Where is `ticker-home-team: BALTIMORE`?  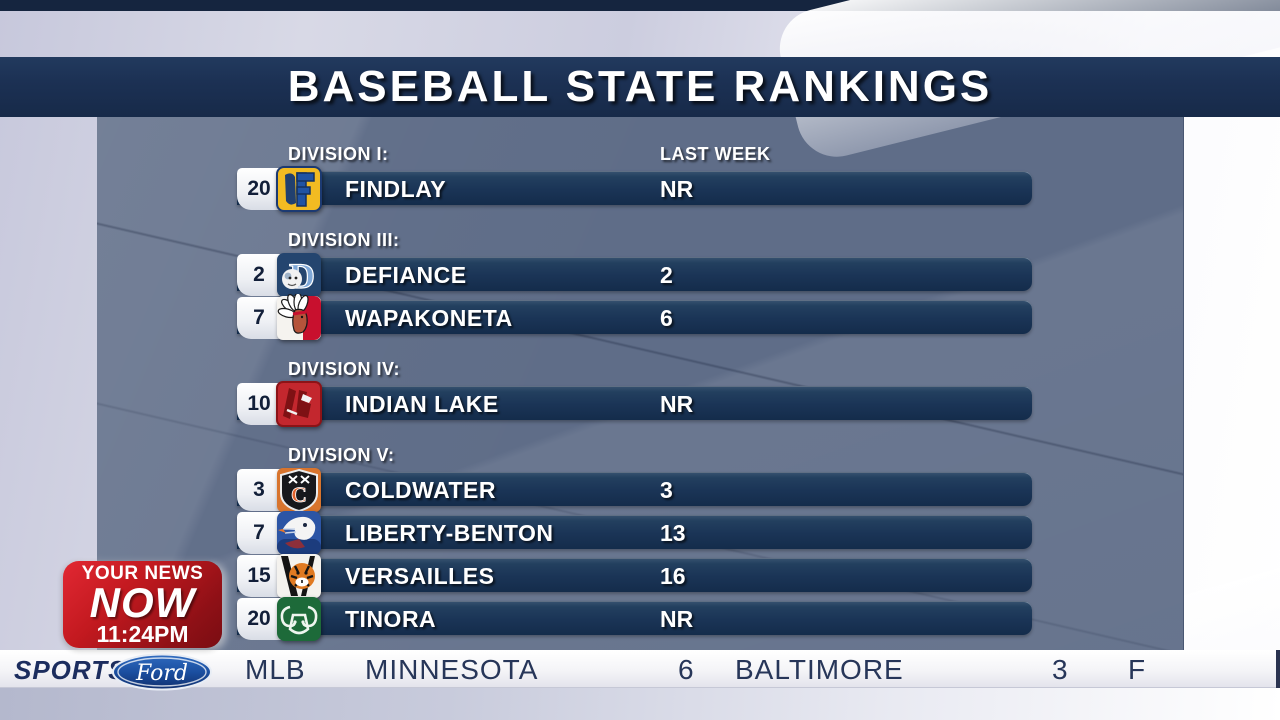
ticker-home-team: BALTIMORE is located at coordinates (819, 669).